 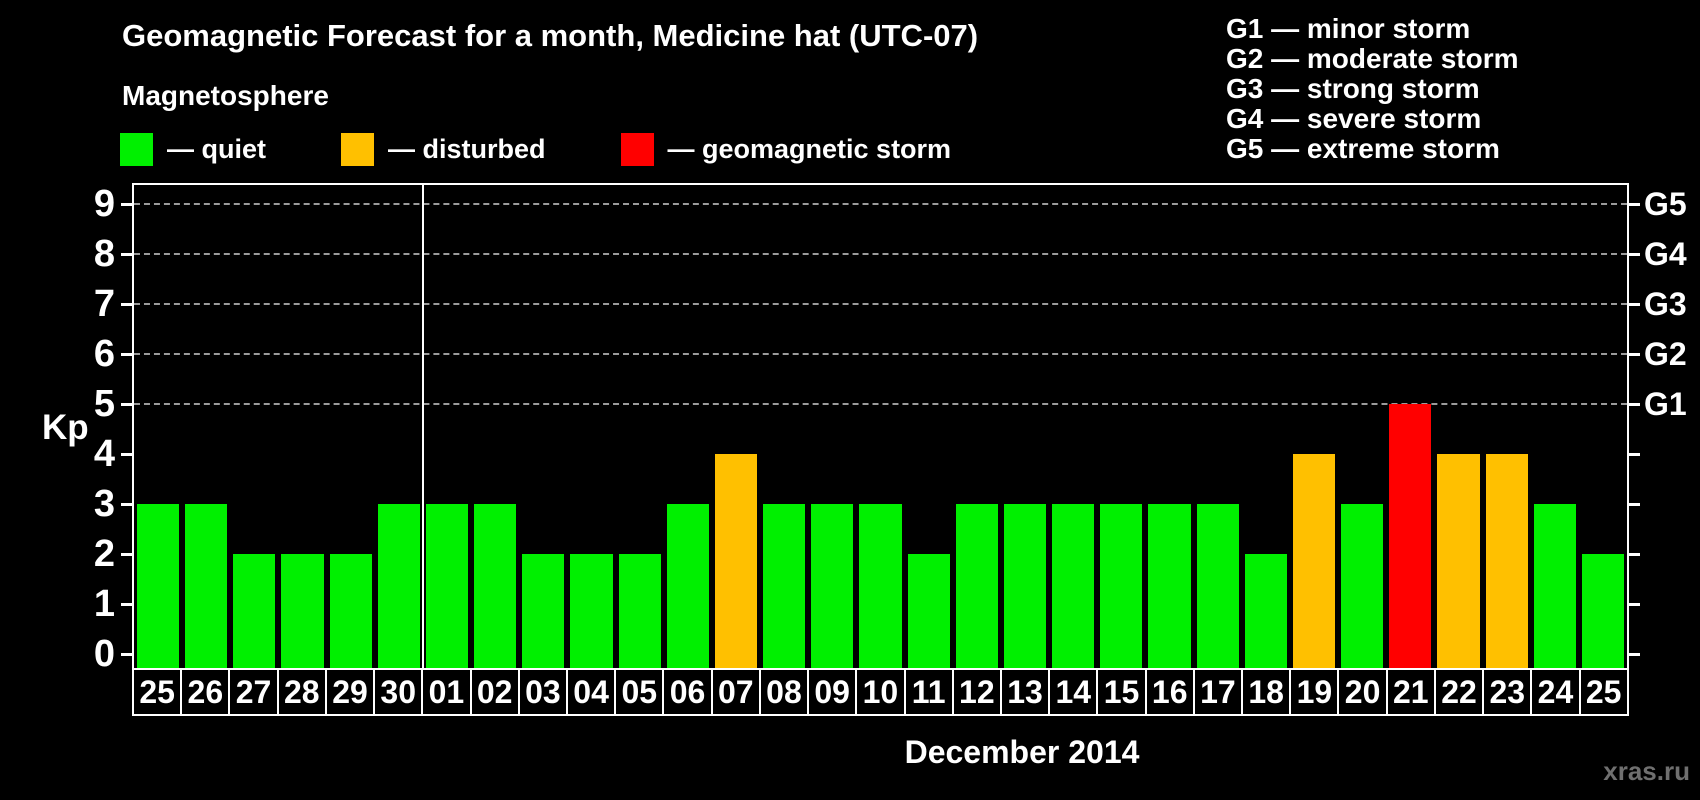 What do you see at coordinates (928, 692) in the screenshot?
I see `day-label-11: 11` at bounding box center [928, 692].